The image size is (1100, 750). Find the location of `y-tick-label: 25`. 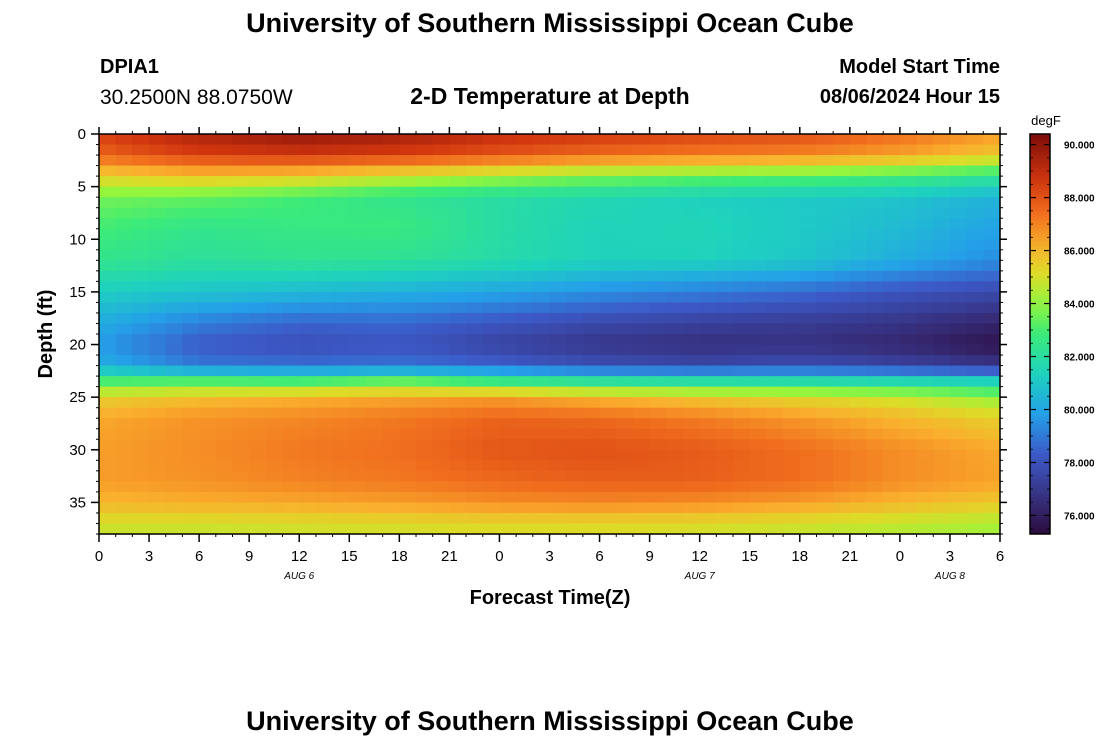

y-tick-label: 25 is located at coordinates (77, 397).